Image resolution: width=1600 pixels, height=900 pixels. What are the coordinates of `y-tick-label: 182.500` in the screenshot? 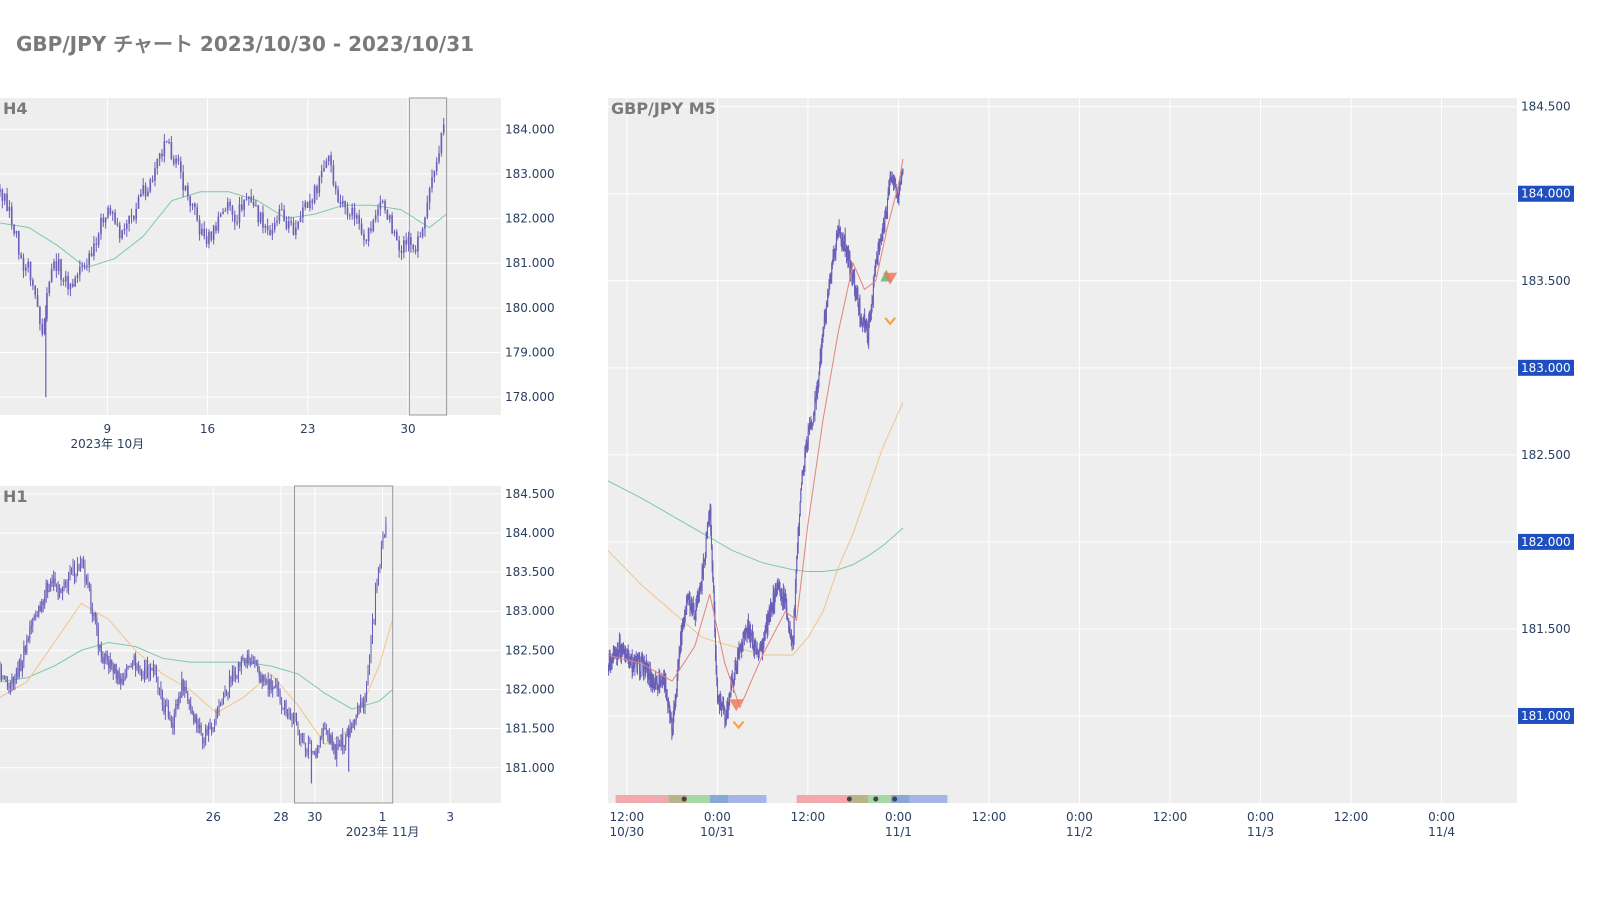 It's located at (530, 650).